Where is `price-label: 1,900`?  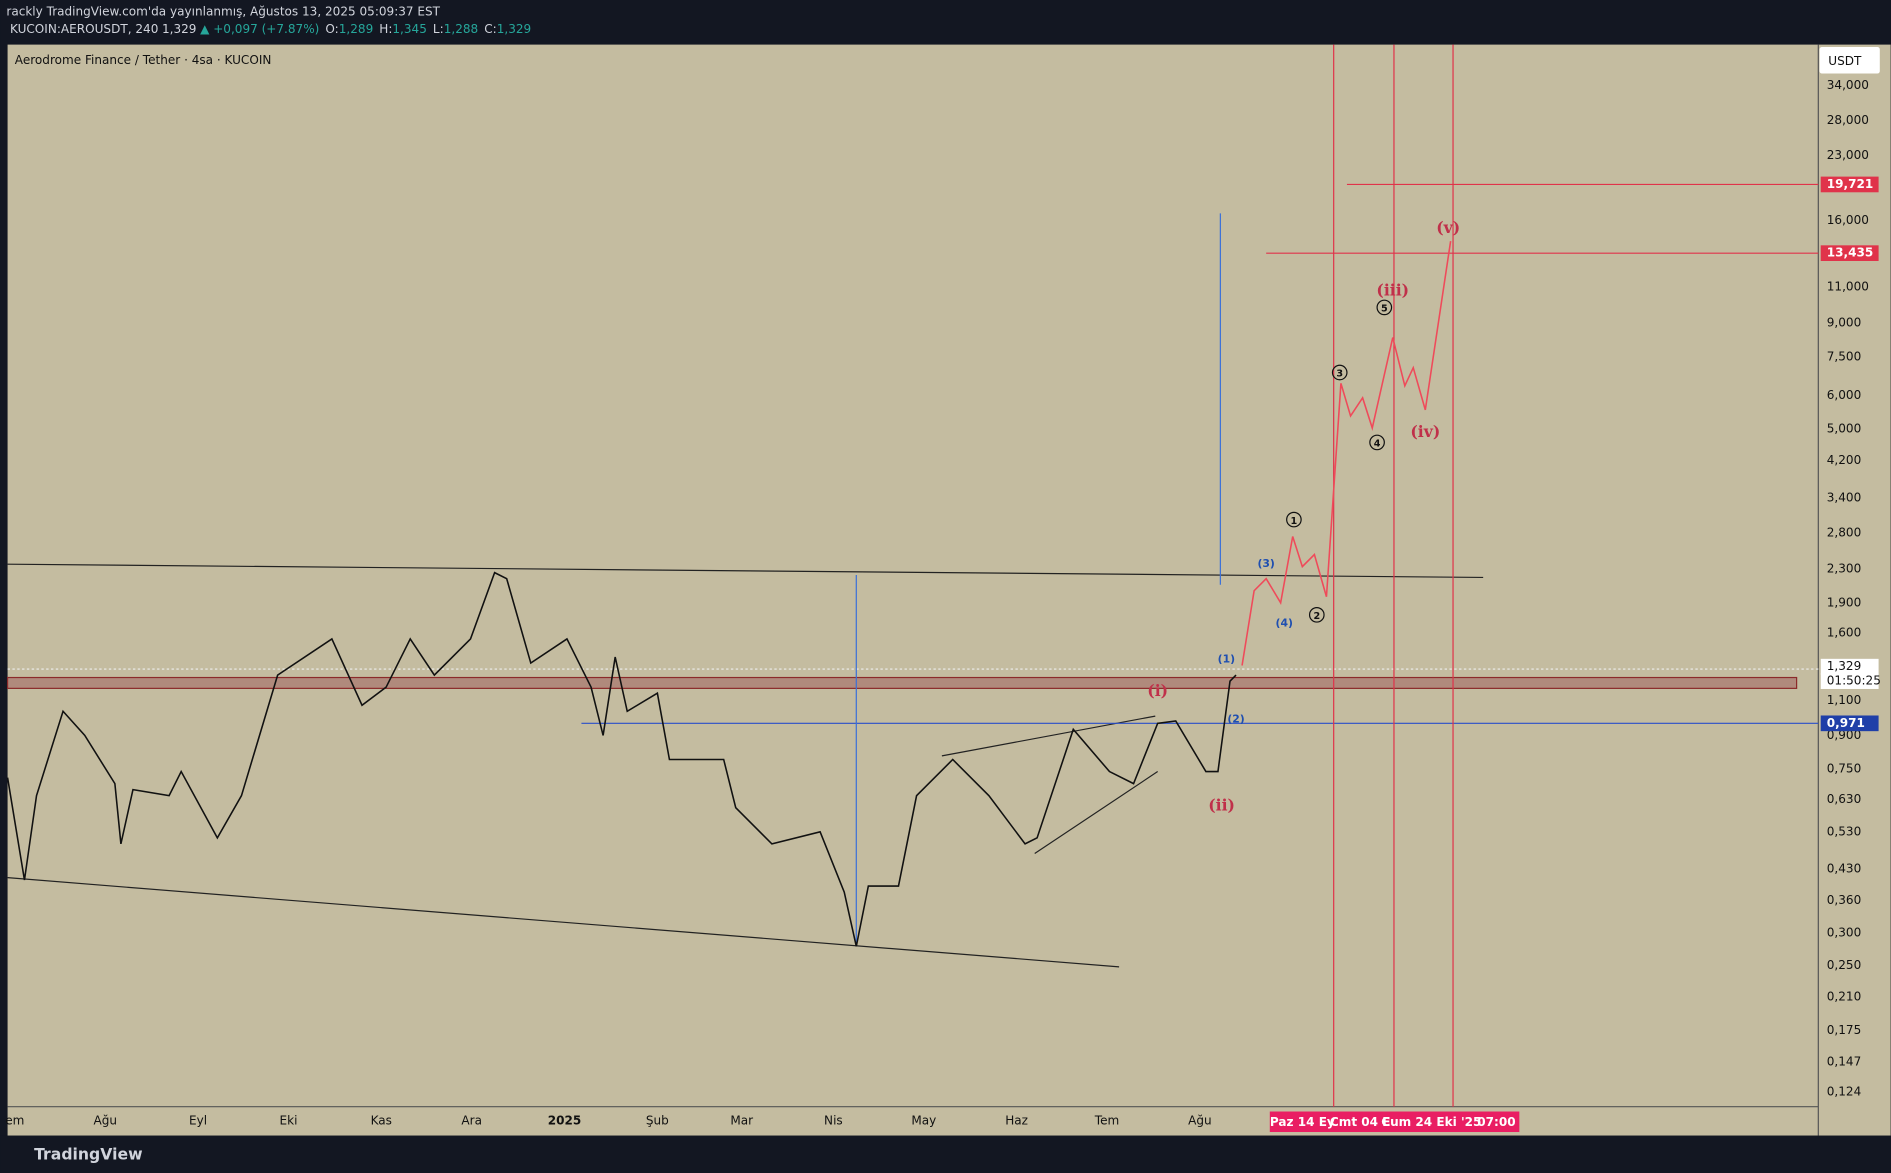 price-label: 1,900 is located at coordinates (1844, 602).